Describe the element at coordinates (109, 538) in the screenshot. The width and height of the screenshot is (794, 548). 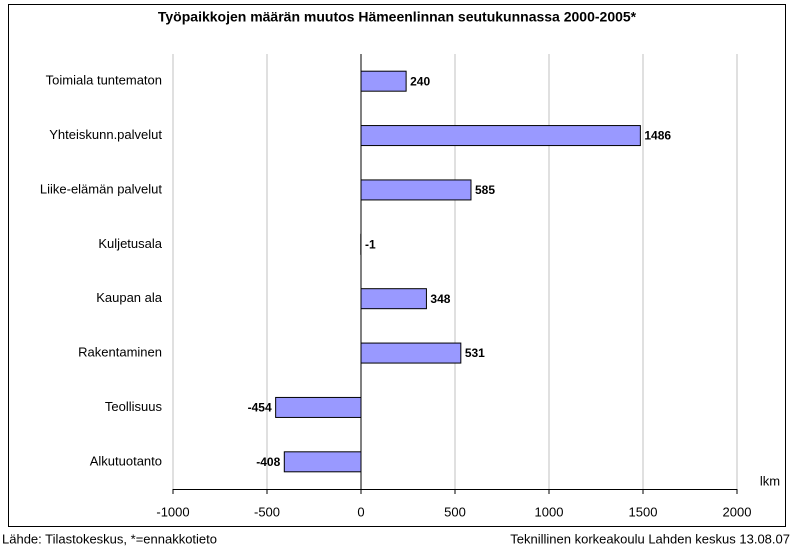
I see `source-note: Lähde: Tilastokeskus, *=ennakkotieto` at that location.